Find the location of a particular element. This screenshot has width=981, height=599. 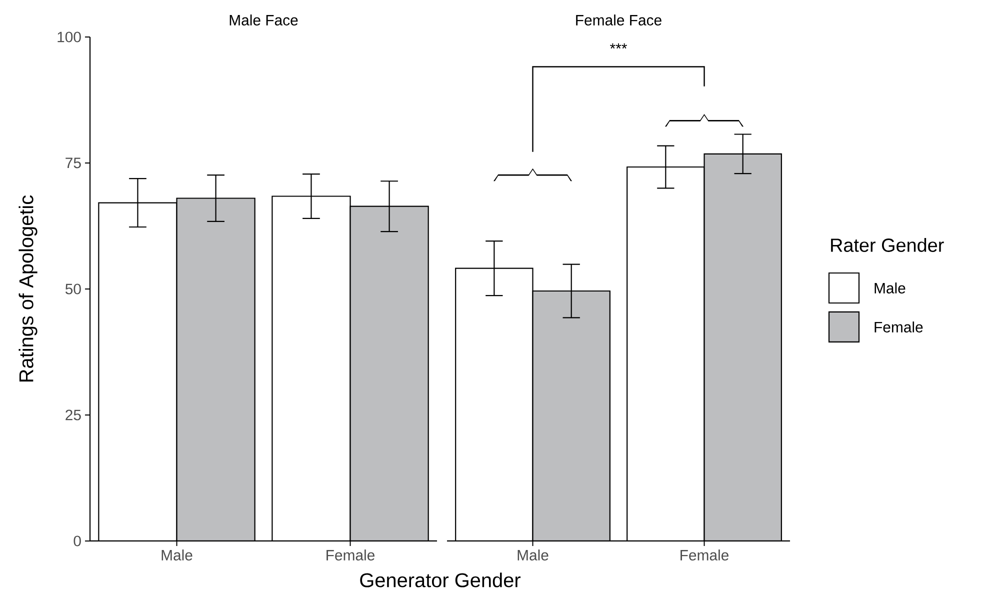

y-tick-label: 75 is located at coordinates (73, 163).